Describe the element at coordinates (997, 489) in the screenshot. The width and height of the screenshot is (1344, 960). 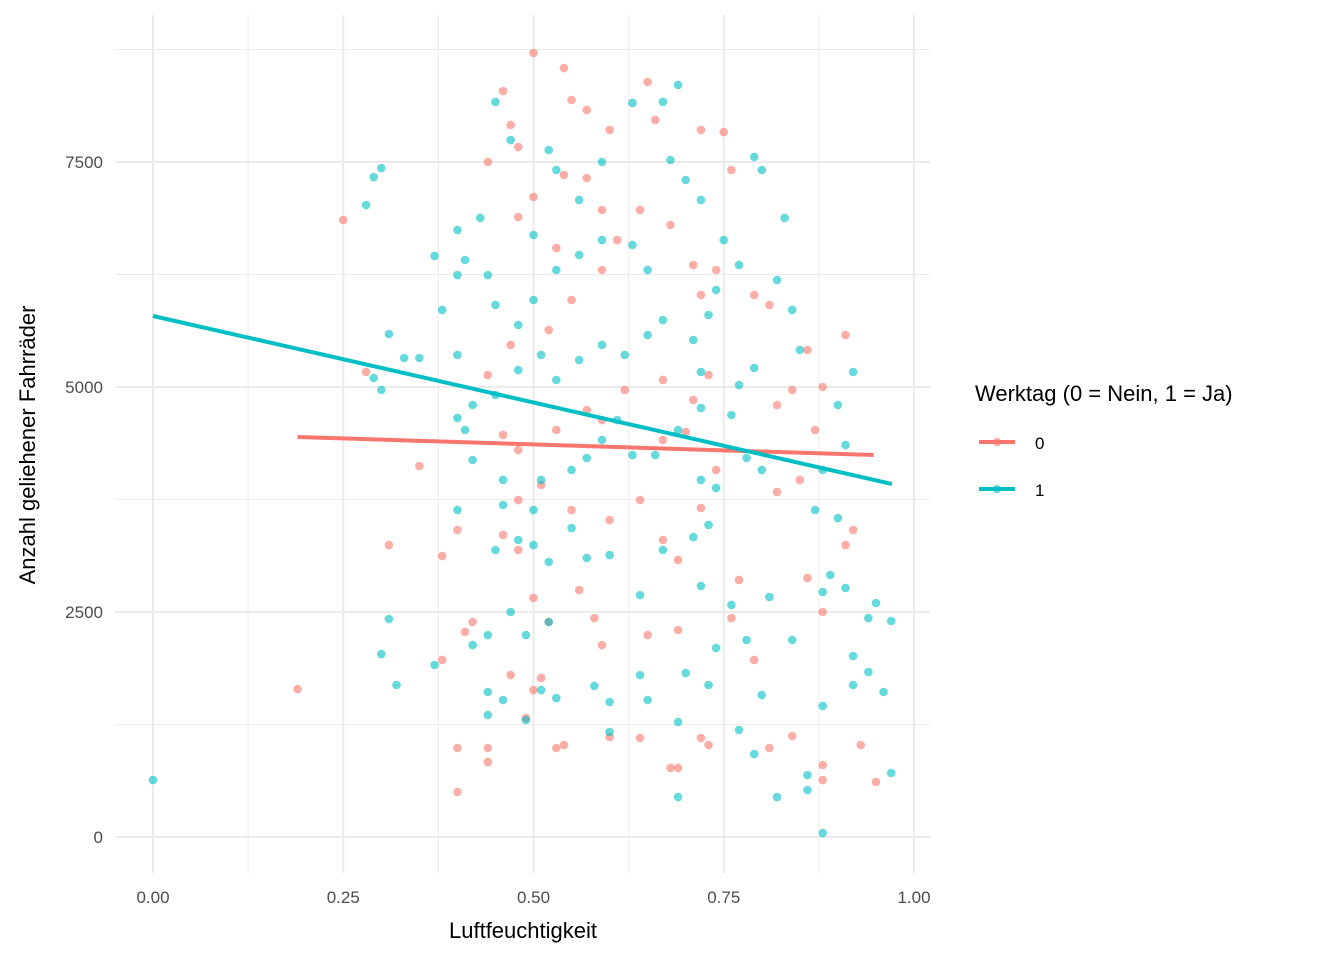
I see `legend-key-point` at that location.